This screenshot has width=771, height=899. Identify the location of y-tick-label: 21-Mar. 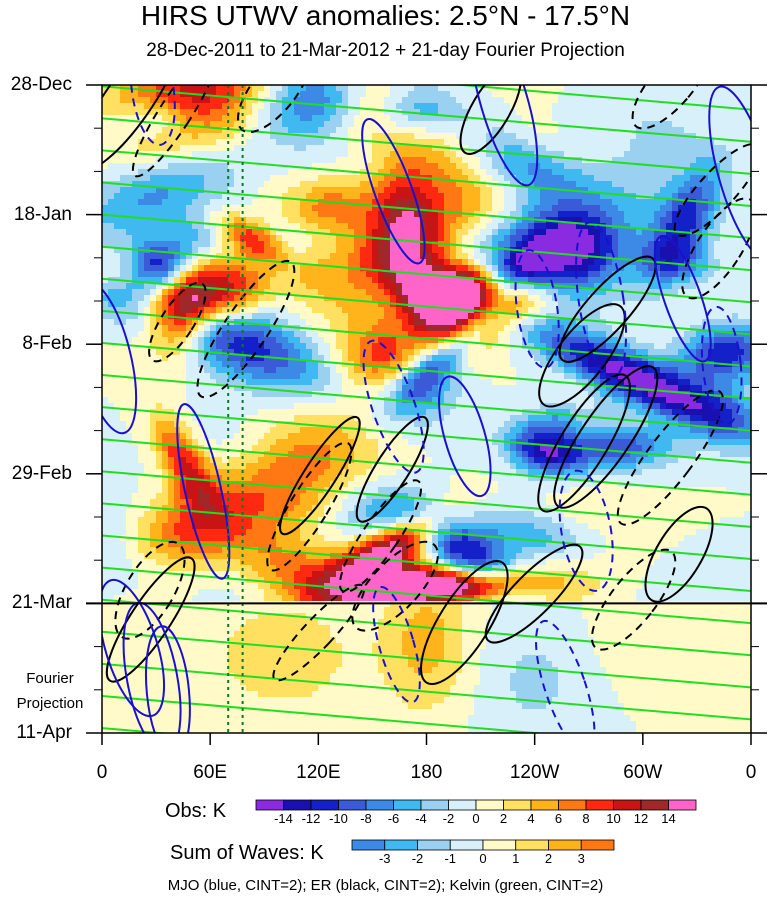
(41, 603).